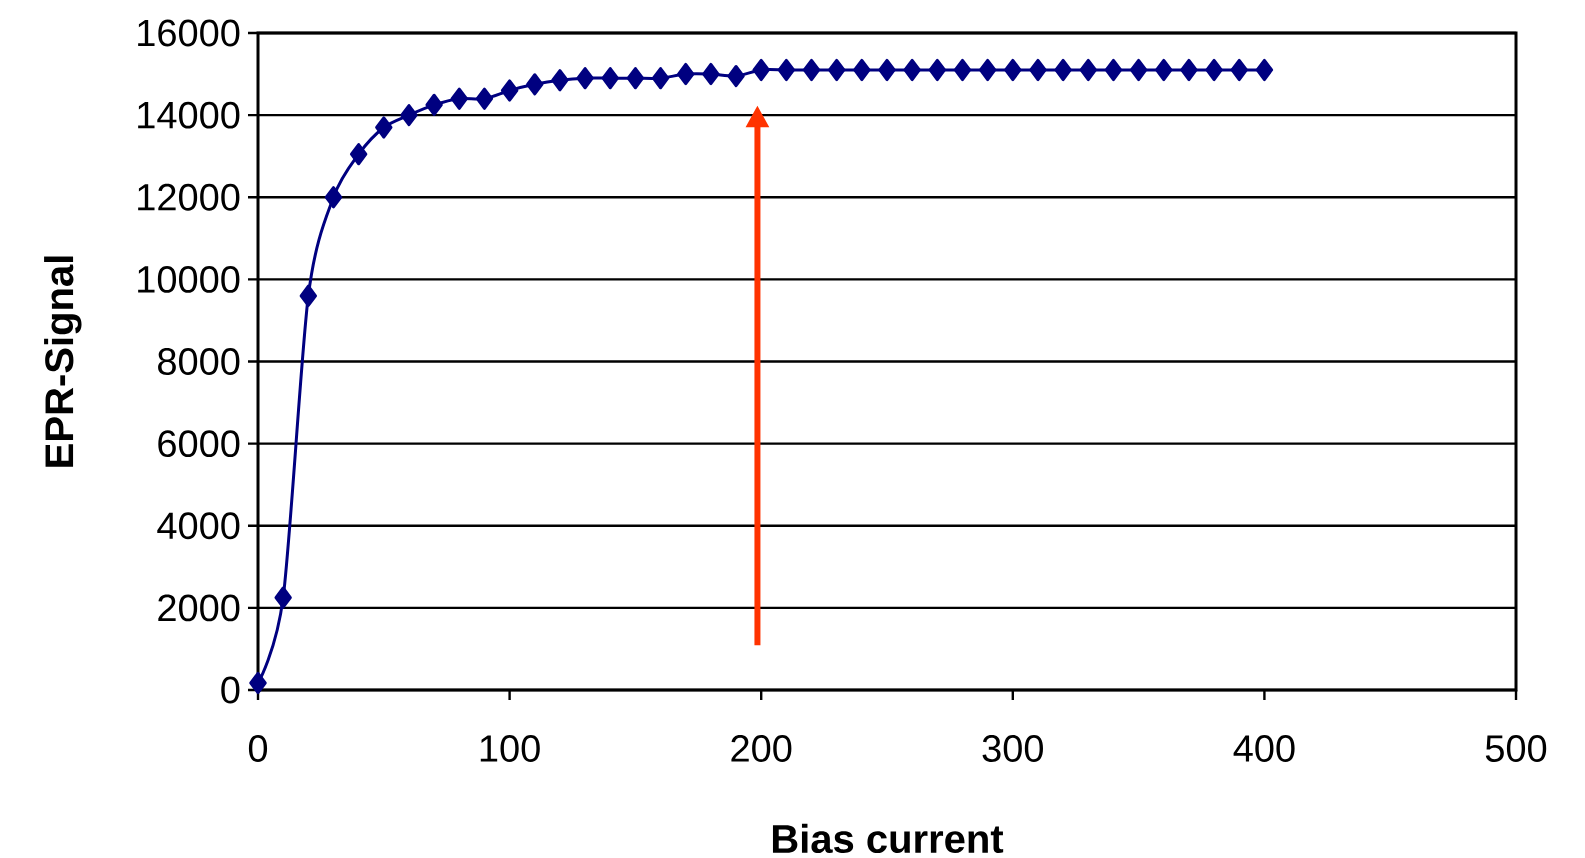  What do you see at coordinates (761, 748) in the screenshot?
I see `x-tick-label: 200` at bounding box center [761, 748].